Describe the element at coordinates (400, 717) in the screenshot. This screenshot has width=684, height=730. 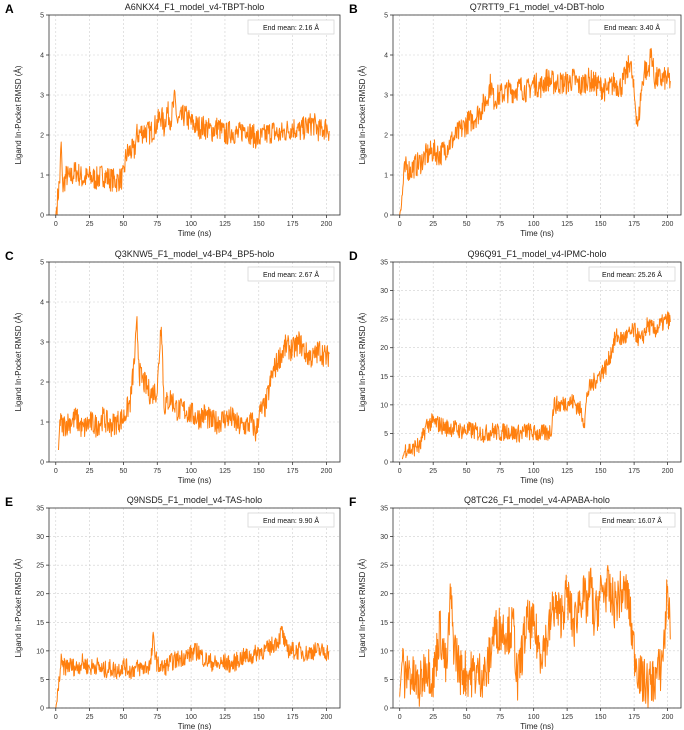
I see `x-tick-label: 0` at that location.